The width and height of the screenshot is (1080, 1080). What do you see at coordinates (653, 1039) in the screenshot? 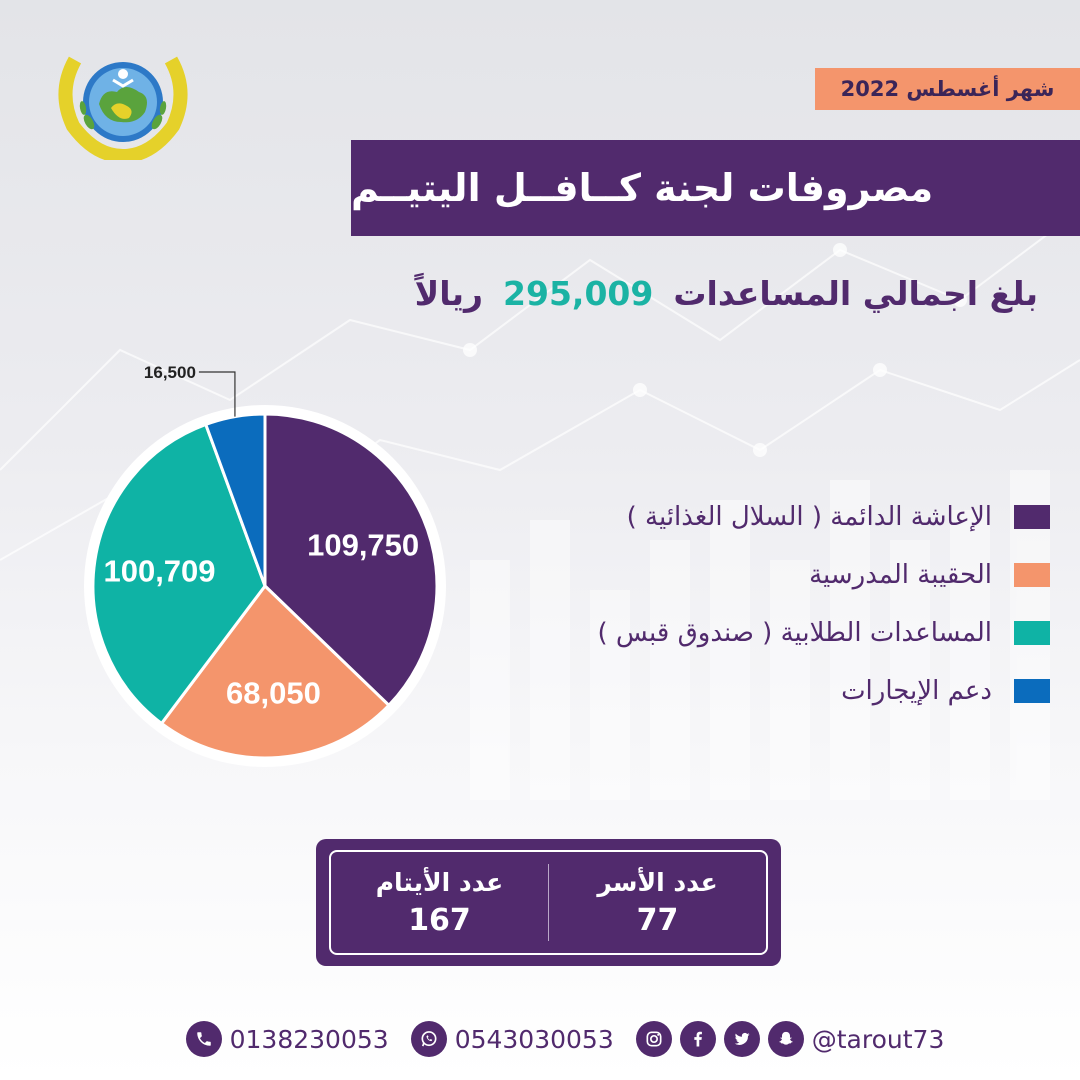
I see `instagram-icon` at bounding box center [653, 1039].